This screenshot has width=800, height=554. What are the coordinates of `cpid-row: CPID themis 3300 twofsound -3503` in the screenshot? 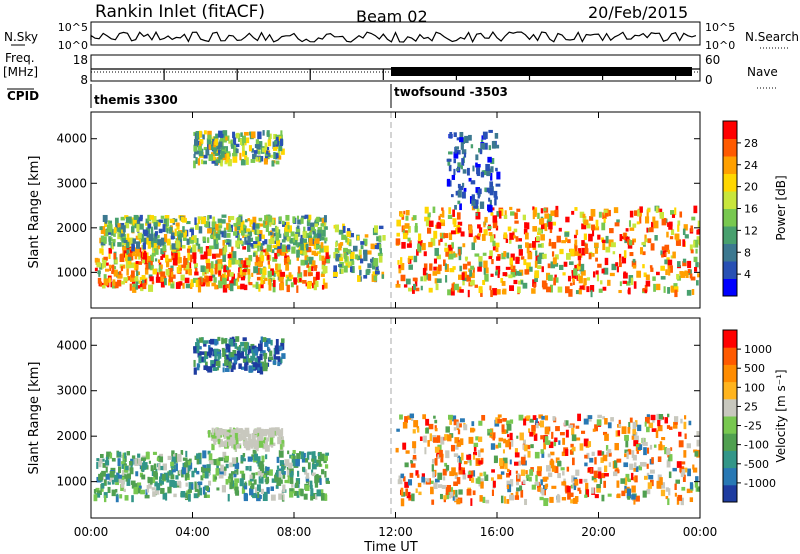 It's located at (257, 96).